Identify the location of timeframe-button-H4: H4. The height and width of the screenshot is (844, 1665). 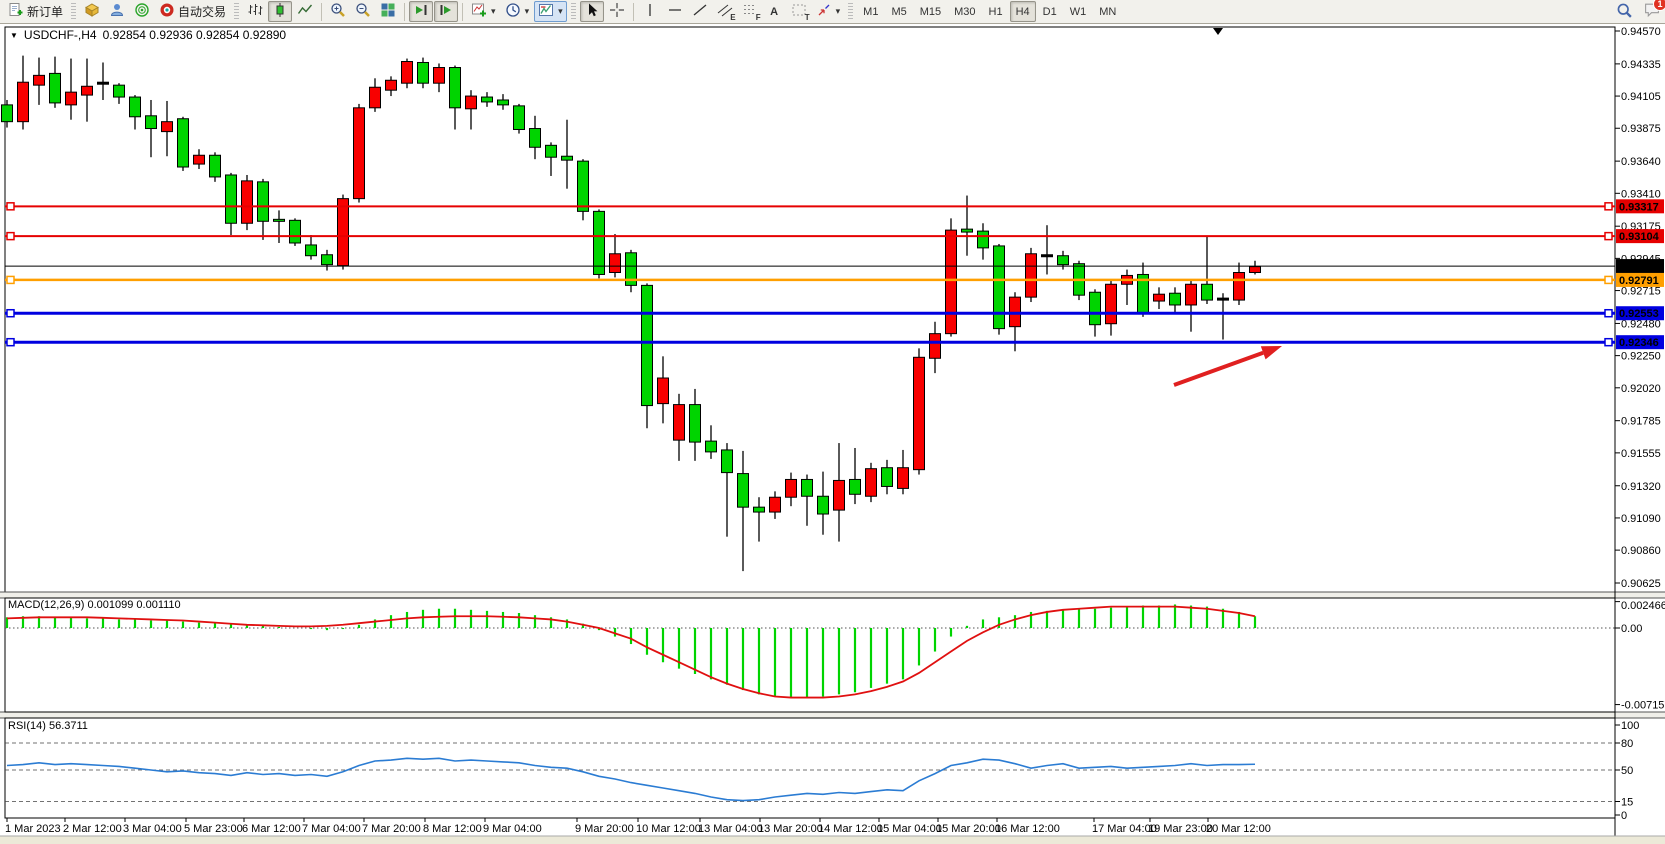
(1022, 11).